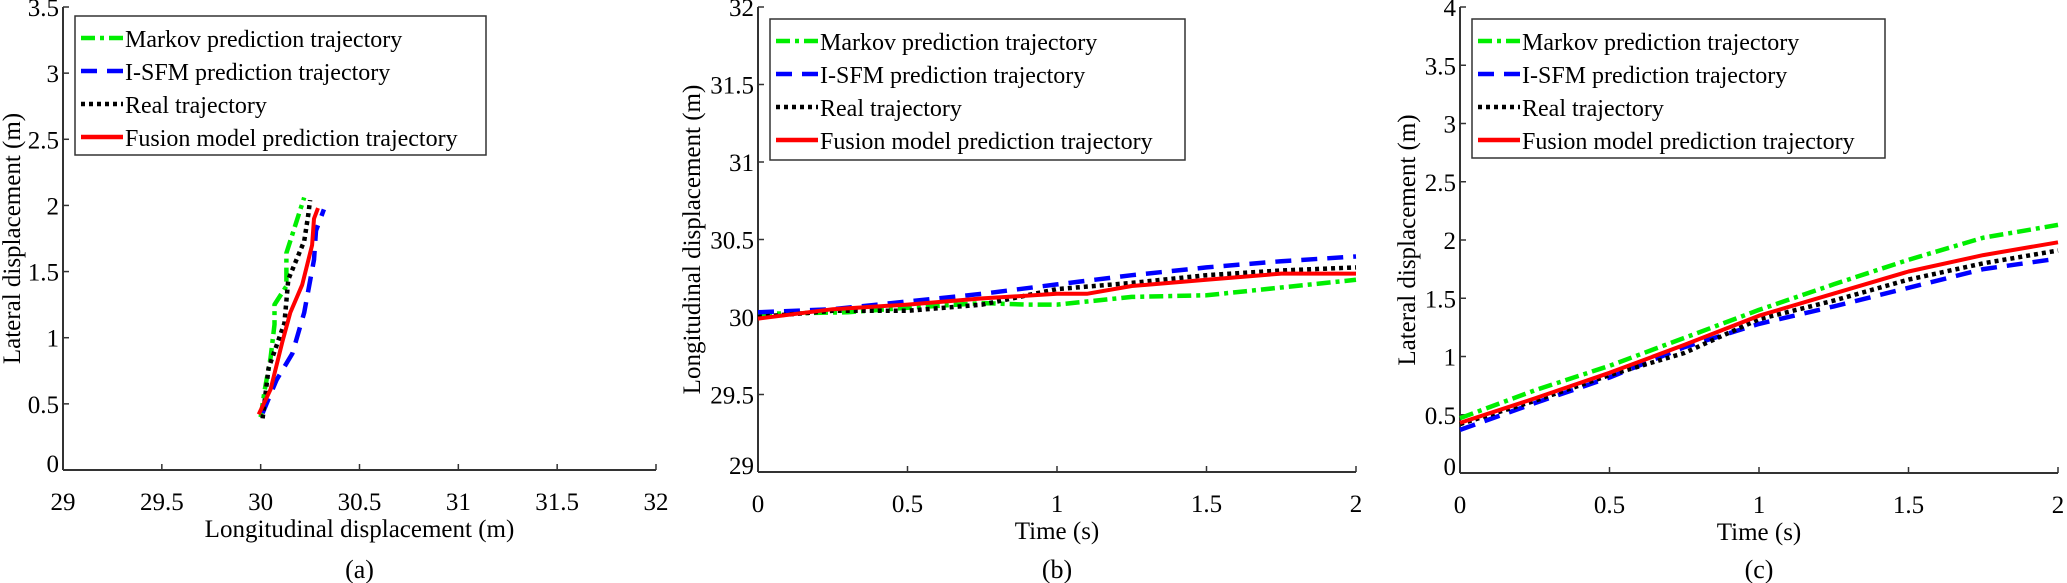 Image resolution: width=2067 pixels, height=583 pixels. Describe the element at coordinates (732, 396) in the screenshot. I see `y-tick-label: 29.5` at that location.